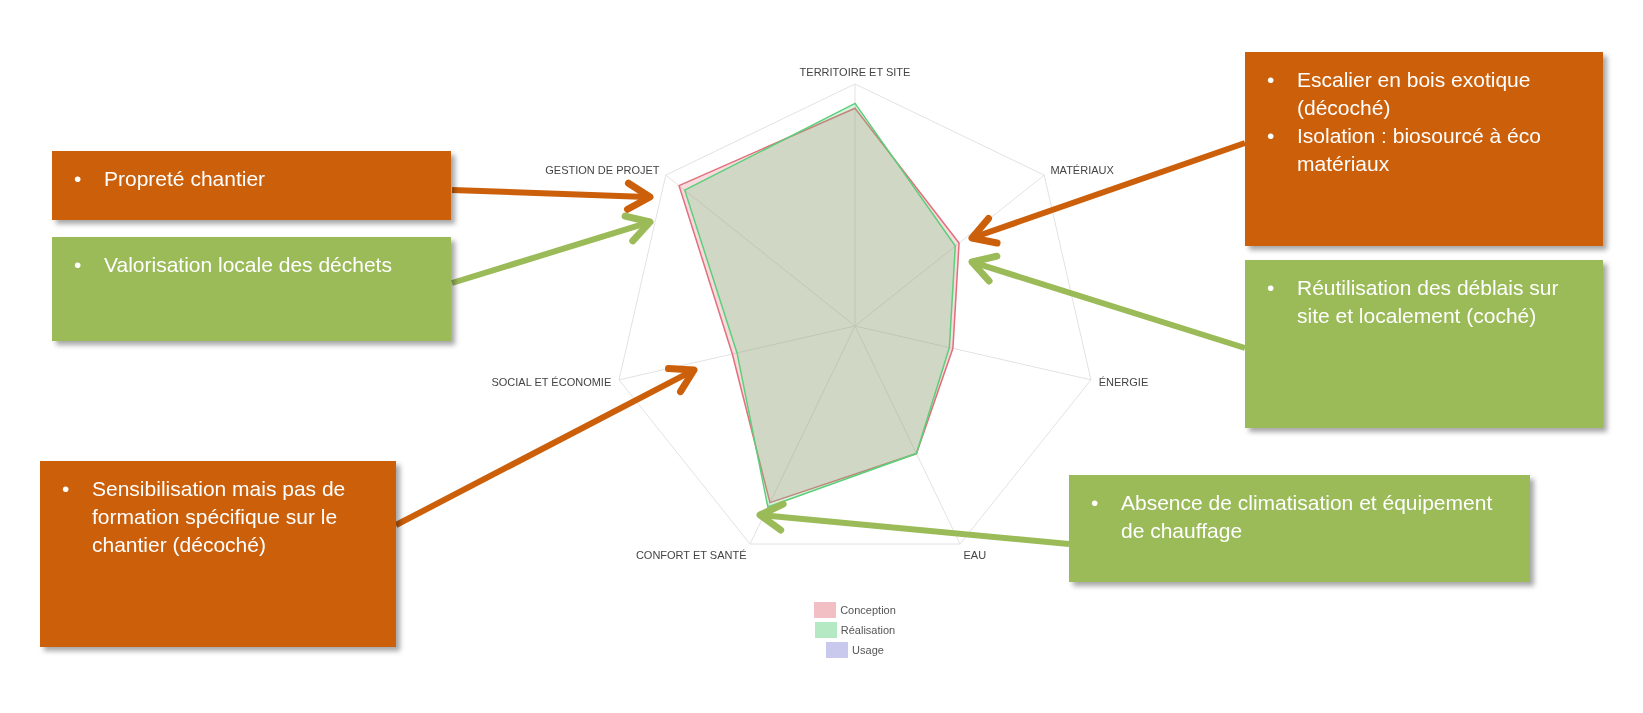 The image size is (1643, 713). Describe the element at coordinates (204, 516) in the screenshot. I see `text: • Sensibilisation mais pas de formation spécifique sur le chantier (décoché)` at that location.